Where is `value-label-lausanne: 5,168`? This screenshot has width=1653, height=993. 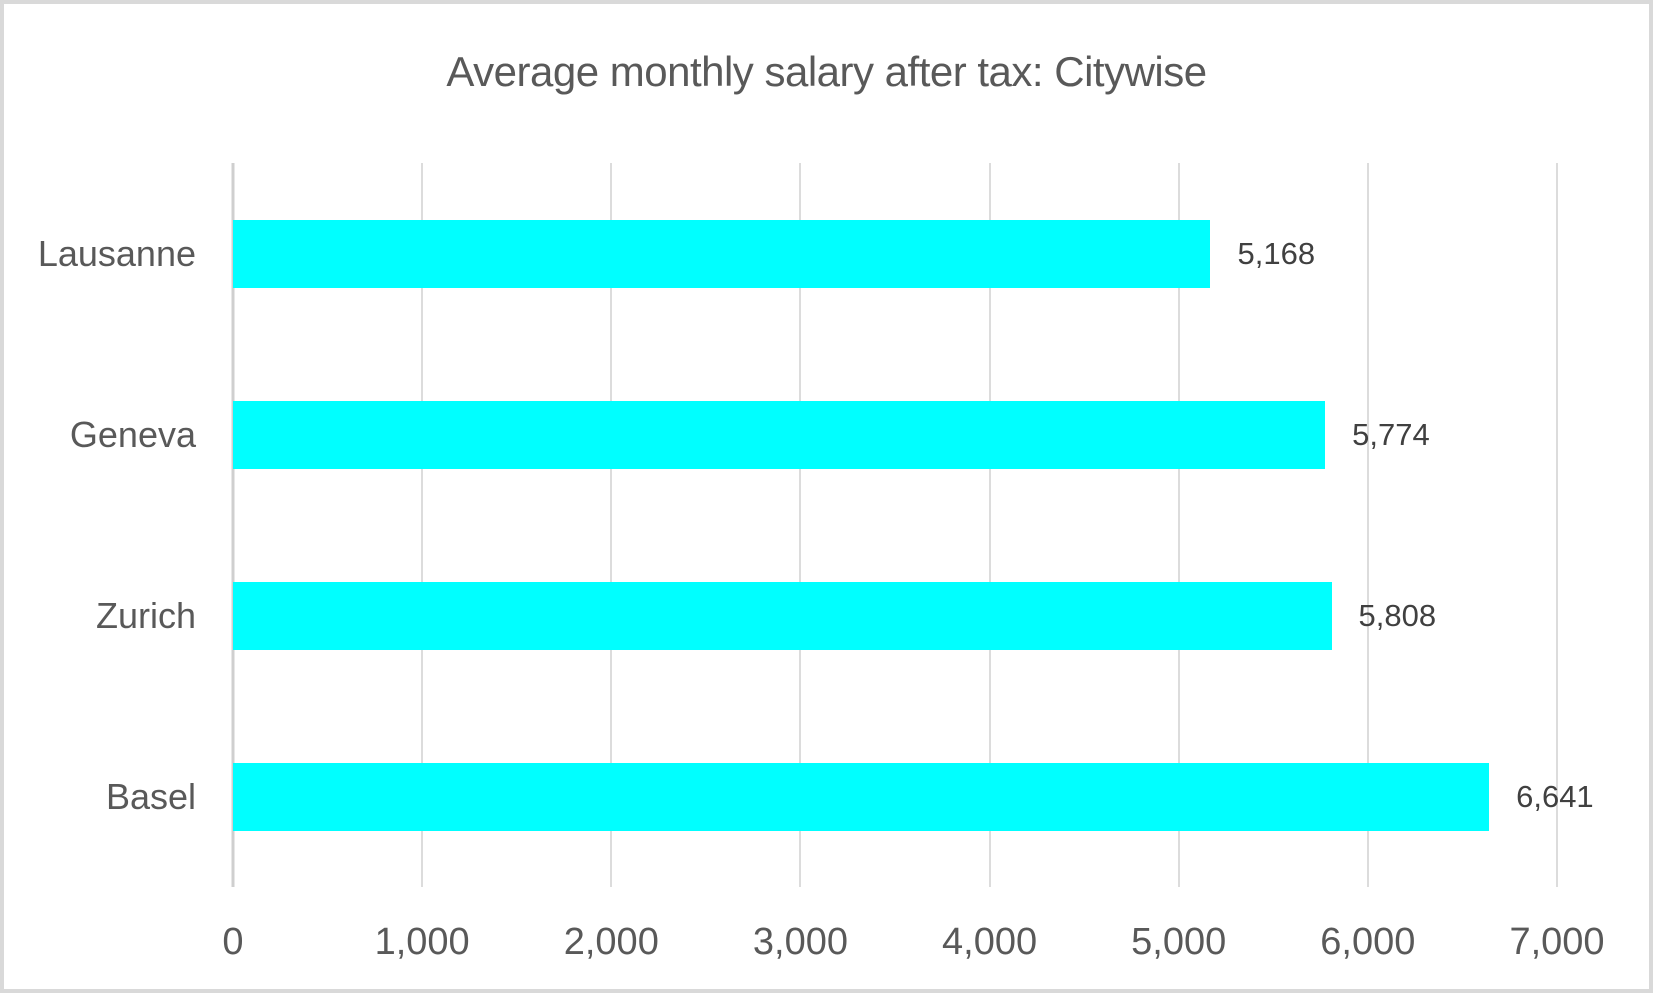 value-label-lausanne: 5,168 is located at coordinates (1276, 253).